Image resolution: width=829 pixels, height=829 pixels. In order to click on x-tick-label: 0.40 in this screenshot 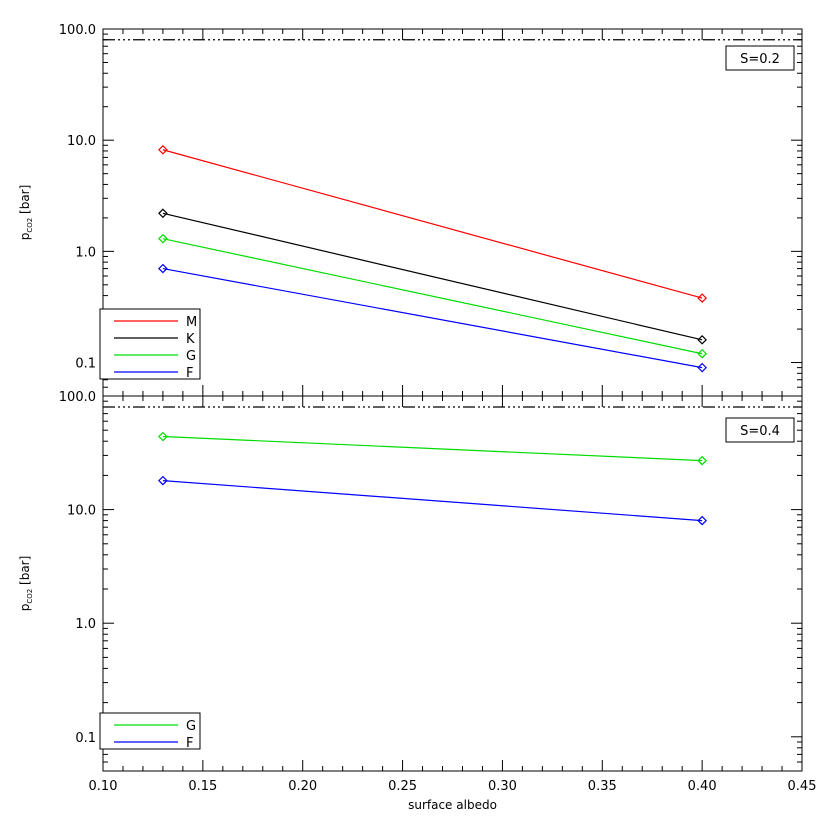, I will do `click(702, 786)`.